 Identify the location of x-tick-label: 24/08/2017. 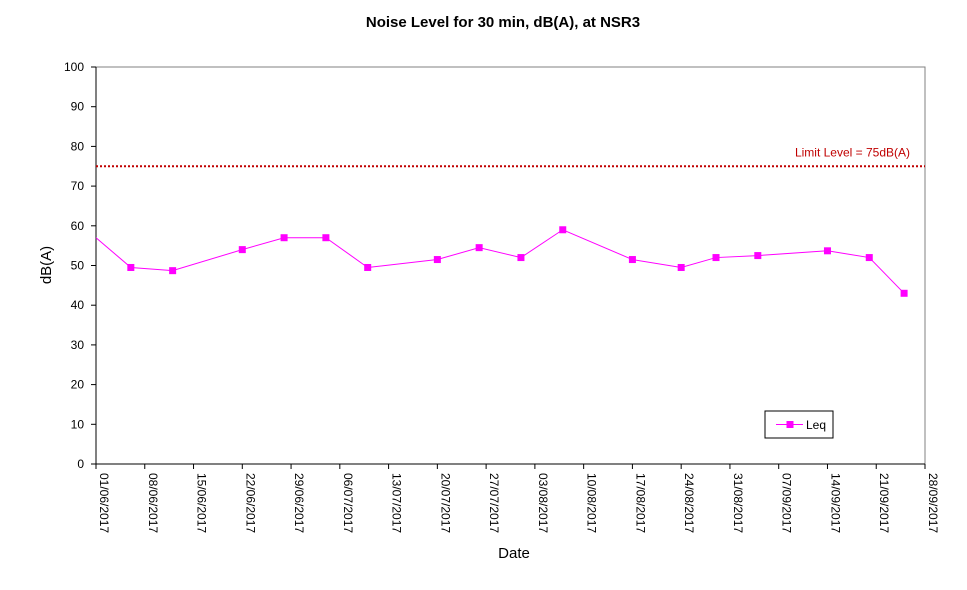
(689, 503).